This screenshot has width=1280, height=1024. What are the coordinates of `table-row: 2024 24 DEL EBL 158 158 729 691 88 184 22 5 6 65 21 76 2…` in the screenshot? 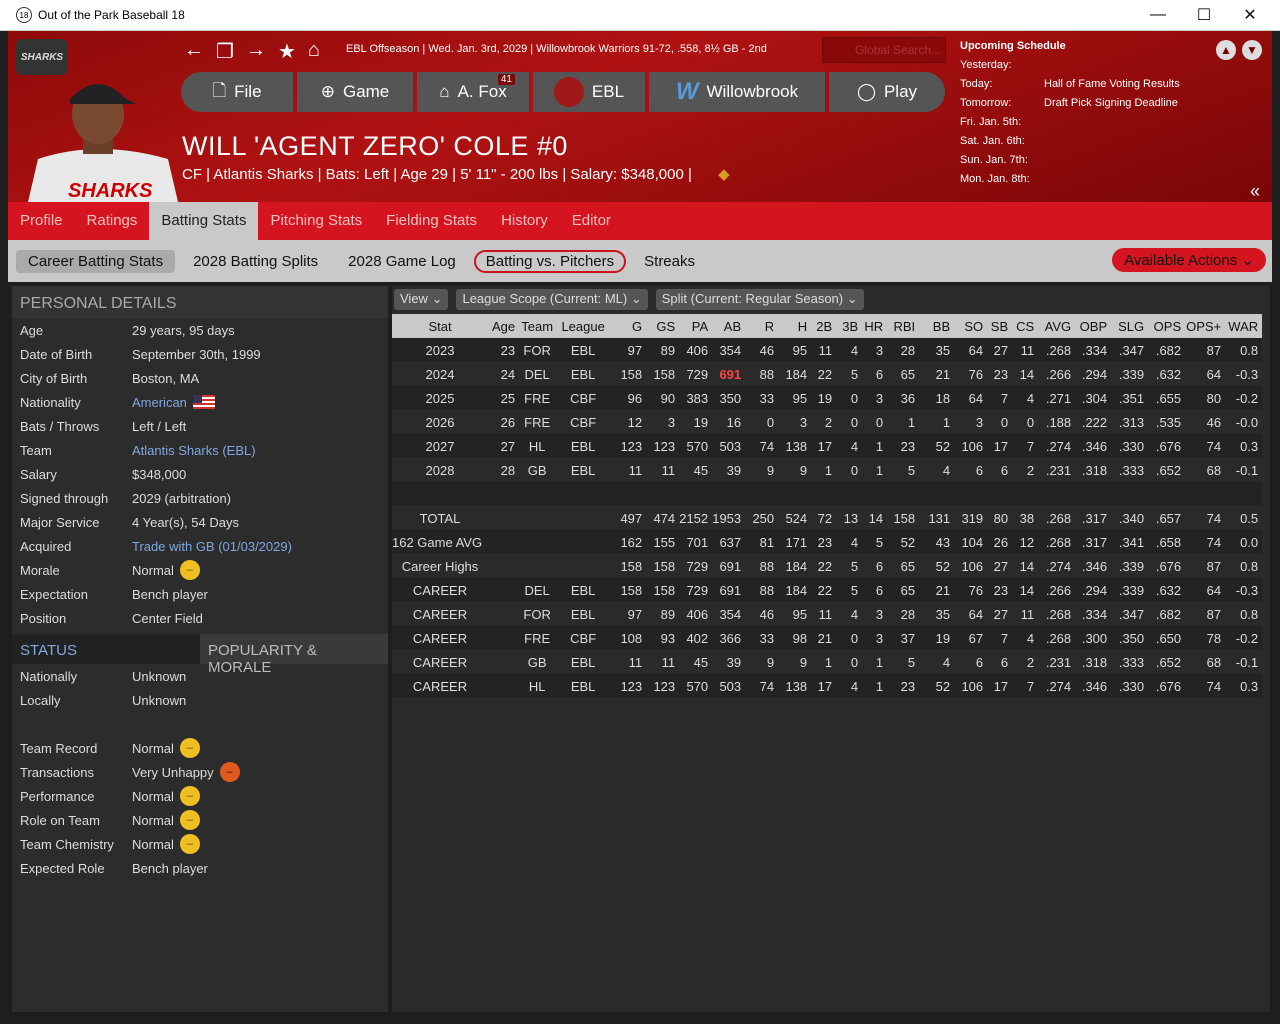 It's located at (827, 374).